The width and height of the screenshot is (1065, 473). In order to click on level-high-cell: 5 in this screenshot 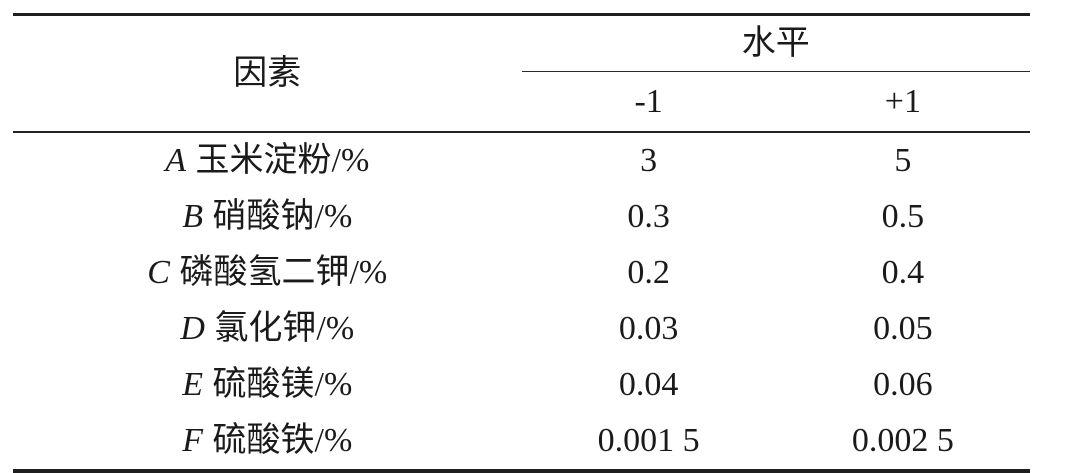, I will do `click(903, 160)`.